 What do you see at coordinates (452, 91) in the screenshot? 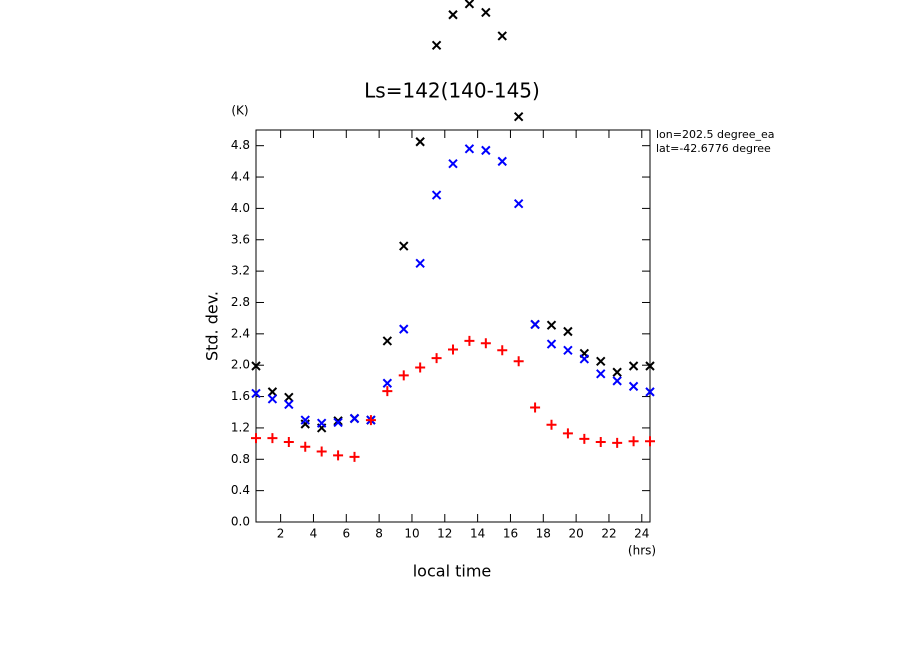
I see `chart-title: Ls=142(140-145)` at bounding box center [452, 91].